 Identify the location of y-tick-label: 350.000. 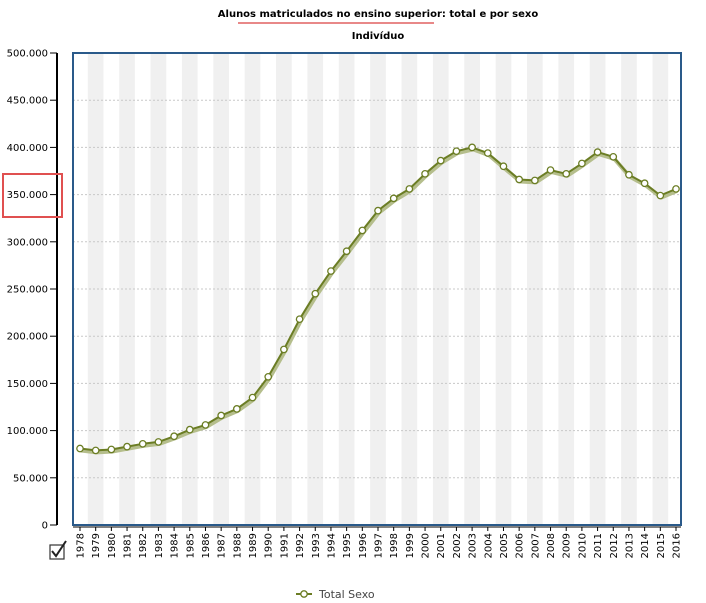
(27, 195).